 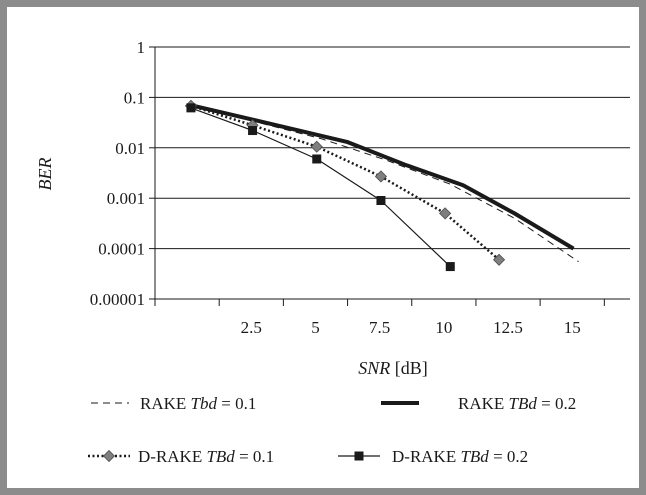 What do you see at coordinates (443, 327) in the screenshot?
I see `x-tick-label: 10` at bounding box center [443, 327].